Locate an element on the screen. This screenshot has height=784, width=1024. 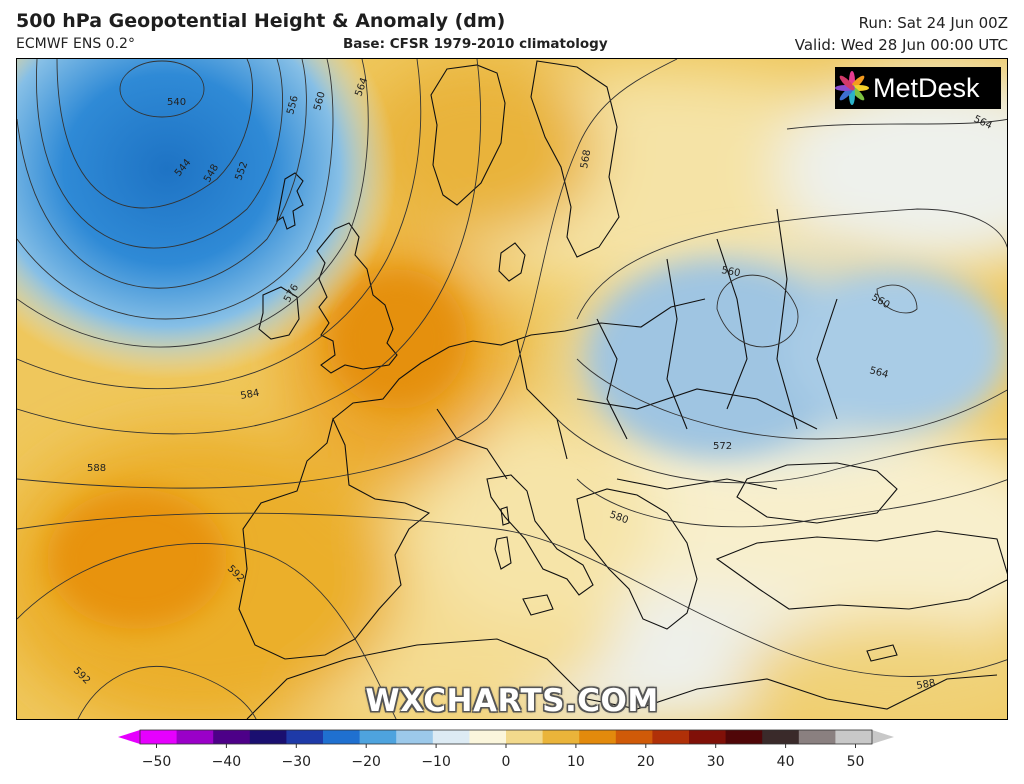
logo-text: MetDesk is located at coordinates (926, 87).